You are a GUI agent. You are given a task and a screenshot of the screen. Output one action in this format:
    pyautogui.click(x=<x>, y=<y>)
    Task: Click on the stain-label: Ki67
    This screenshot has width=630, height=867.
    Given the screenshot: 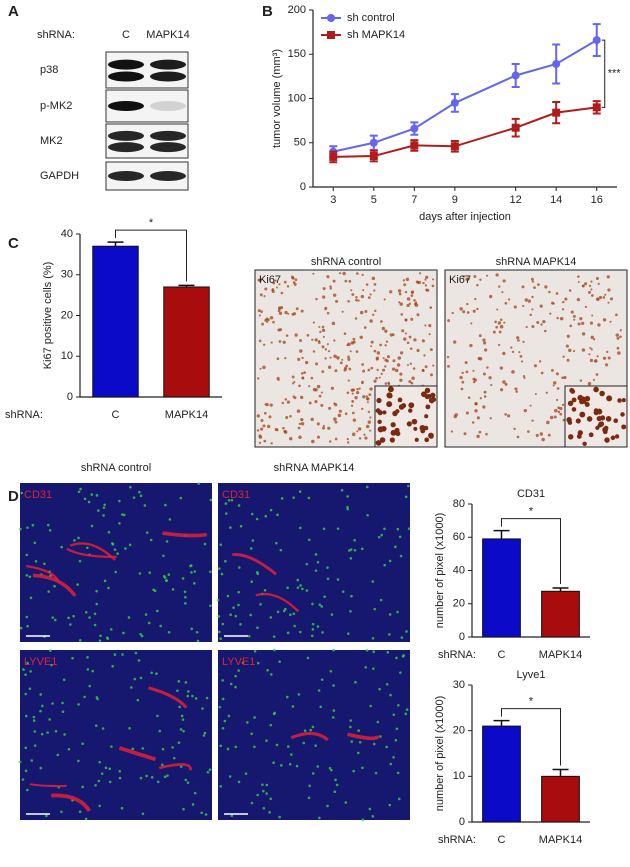 What is the action you would take?
    pyautogui.click(x=460, y=280)
    